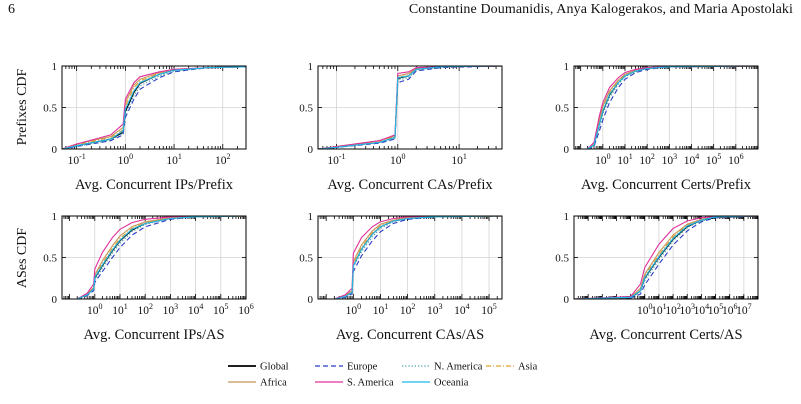 Image resolution: width=801 pixels, height=404 pixels. What do you see at coordinates (22, 258) in the screenshot?
I see `row-label: ASes CDF` at bounding box center [22, 258].